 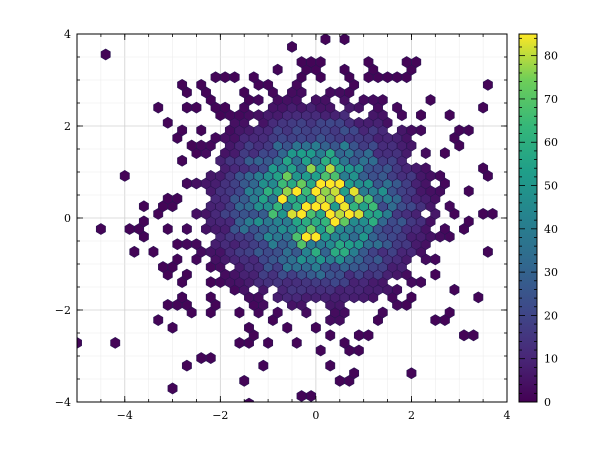 What do you see at coordinates (411, 415) in the screenshot?
I see `x-tick-label: 2` at bounding box center [411, 415].